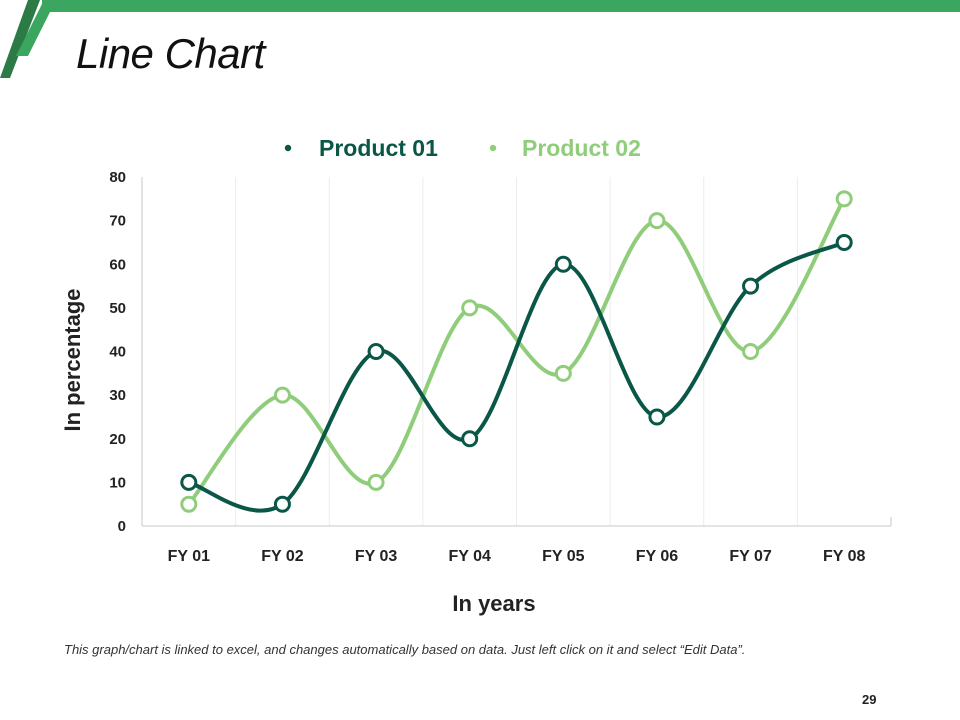 The image size is (960, 720). What do you see at coordinates (469, 556) in the screenshot?
I see `x-tick-label: FY 04` at bounding box center [469, 556].